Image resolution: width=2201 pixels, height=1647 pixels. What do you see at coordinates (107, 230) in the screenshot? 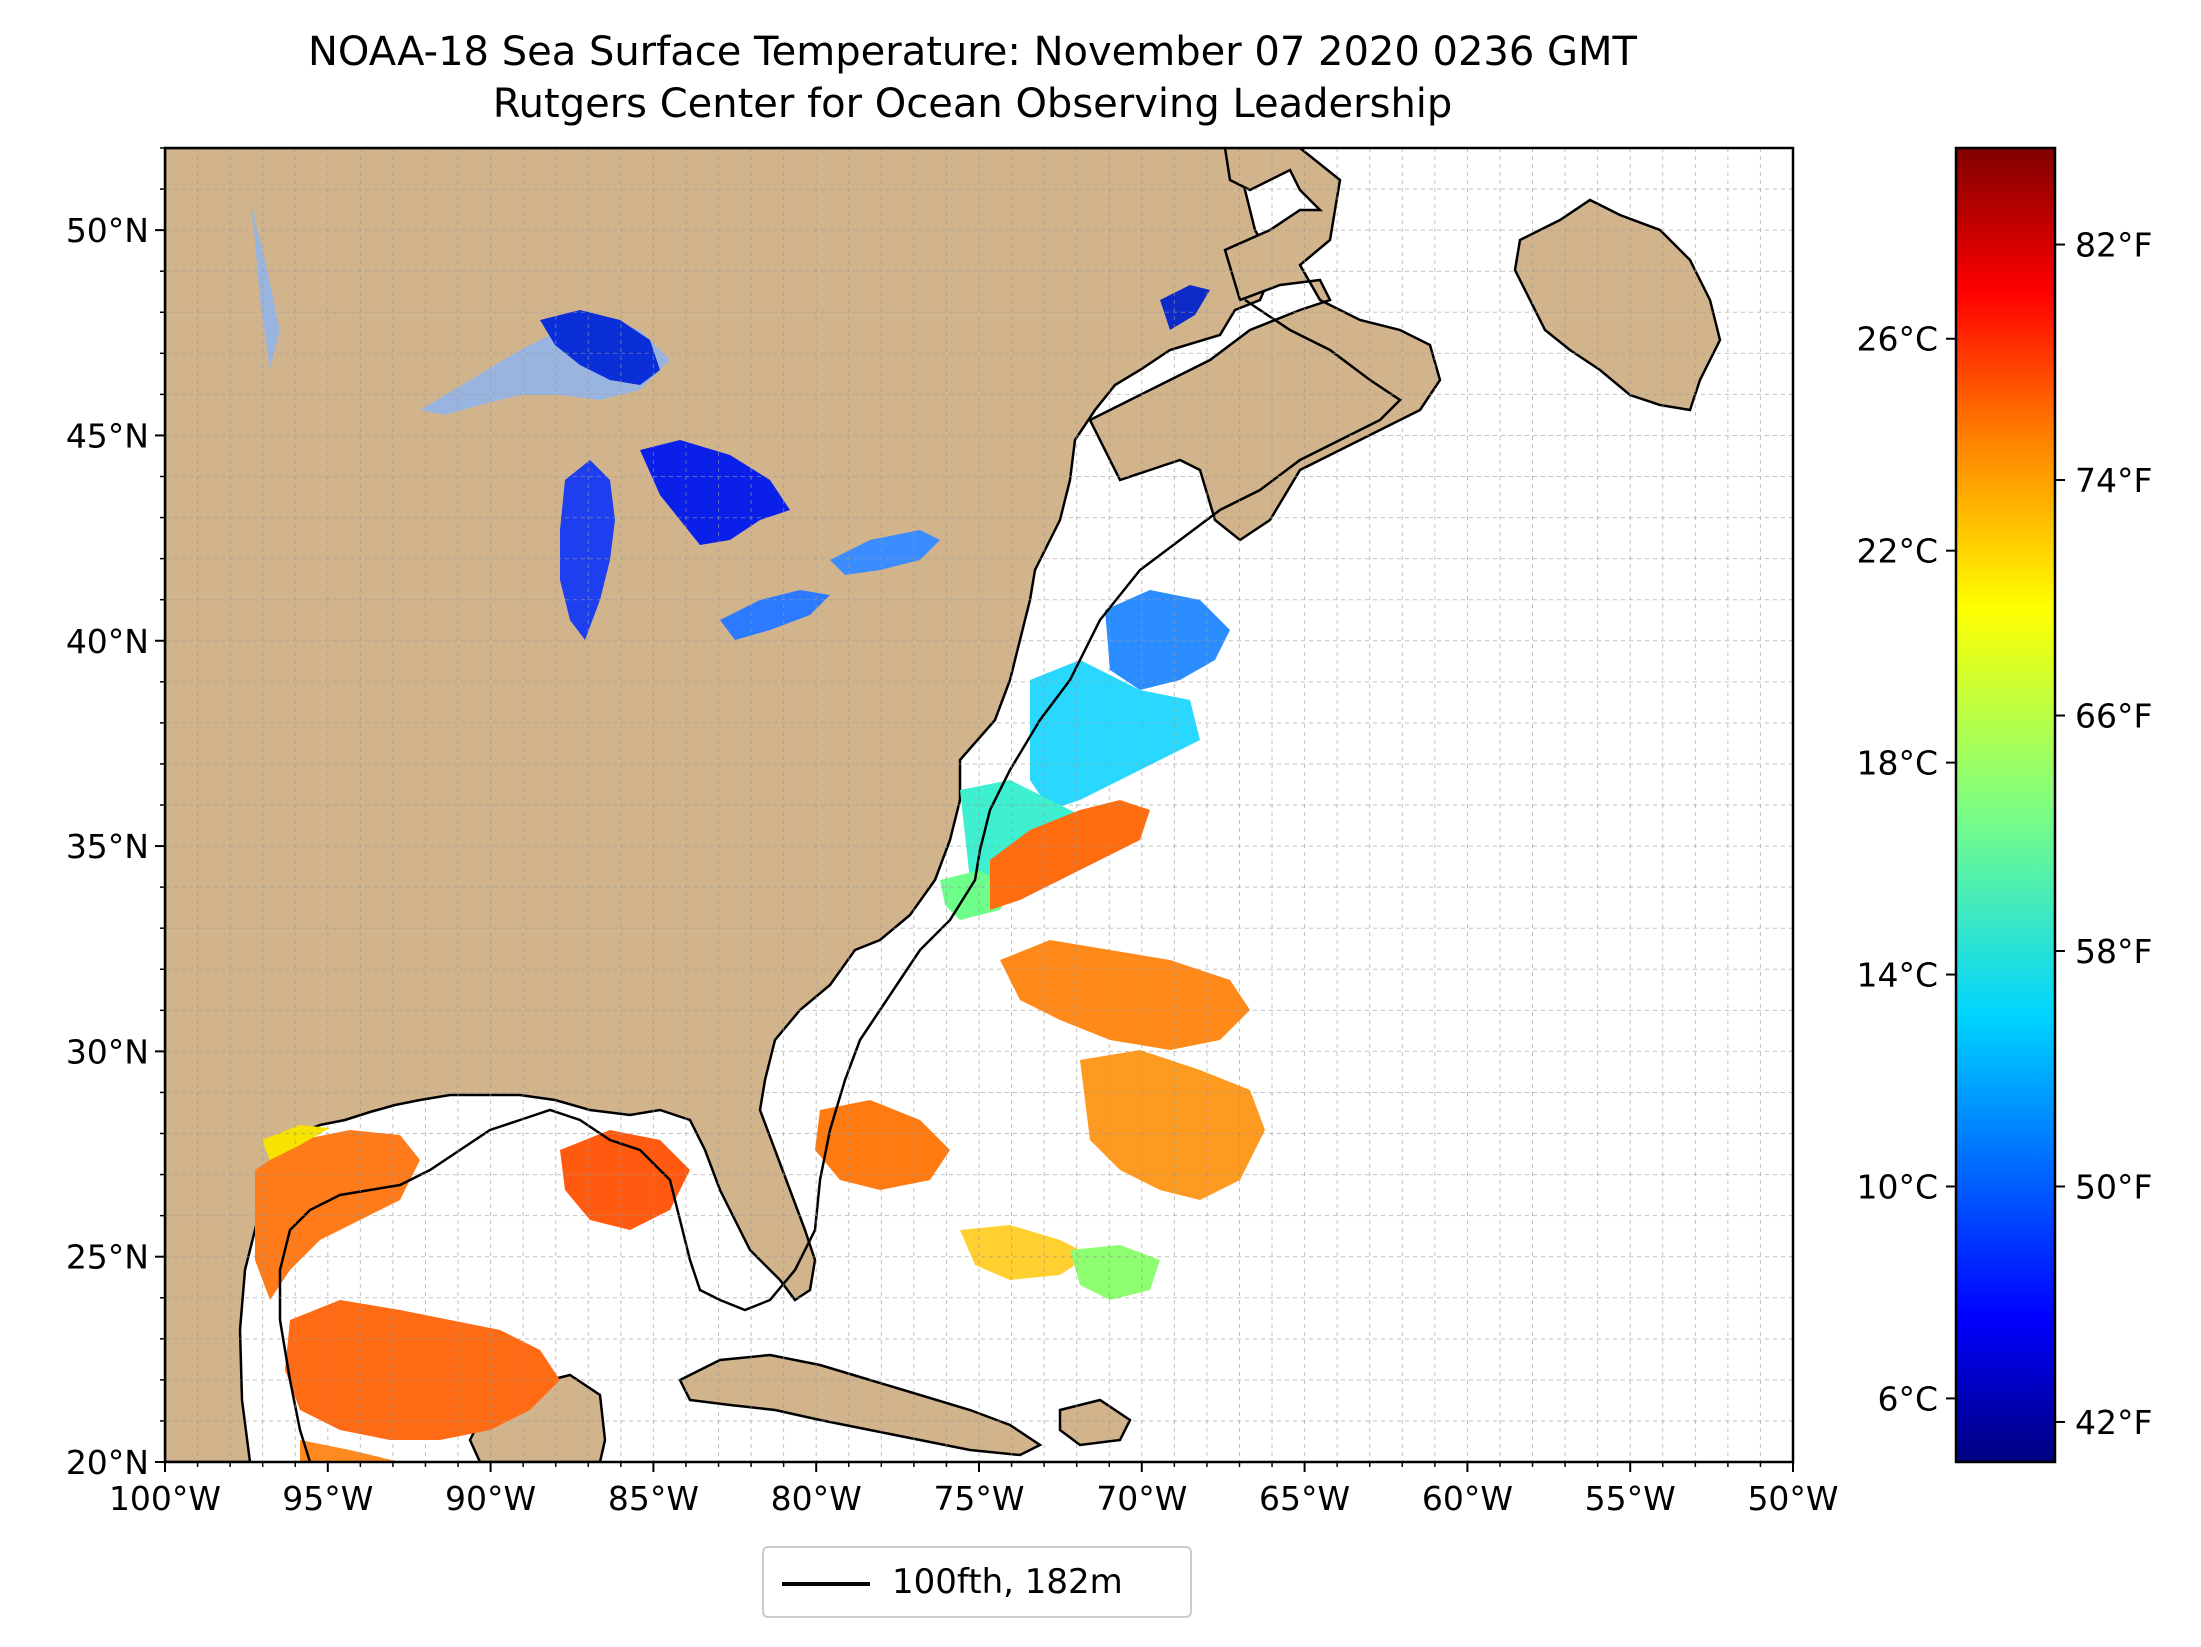
I see `lat-tick-label: 50°N` at bounding box center [107, 230].